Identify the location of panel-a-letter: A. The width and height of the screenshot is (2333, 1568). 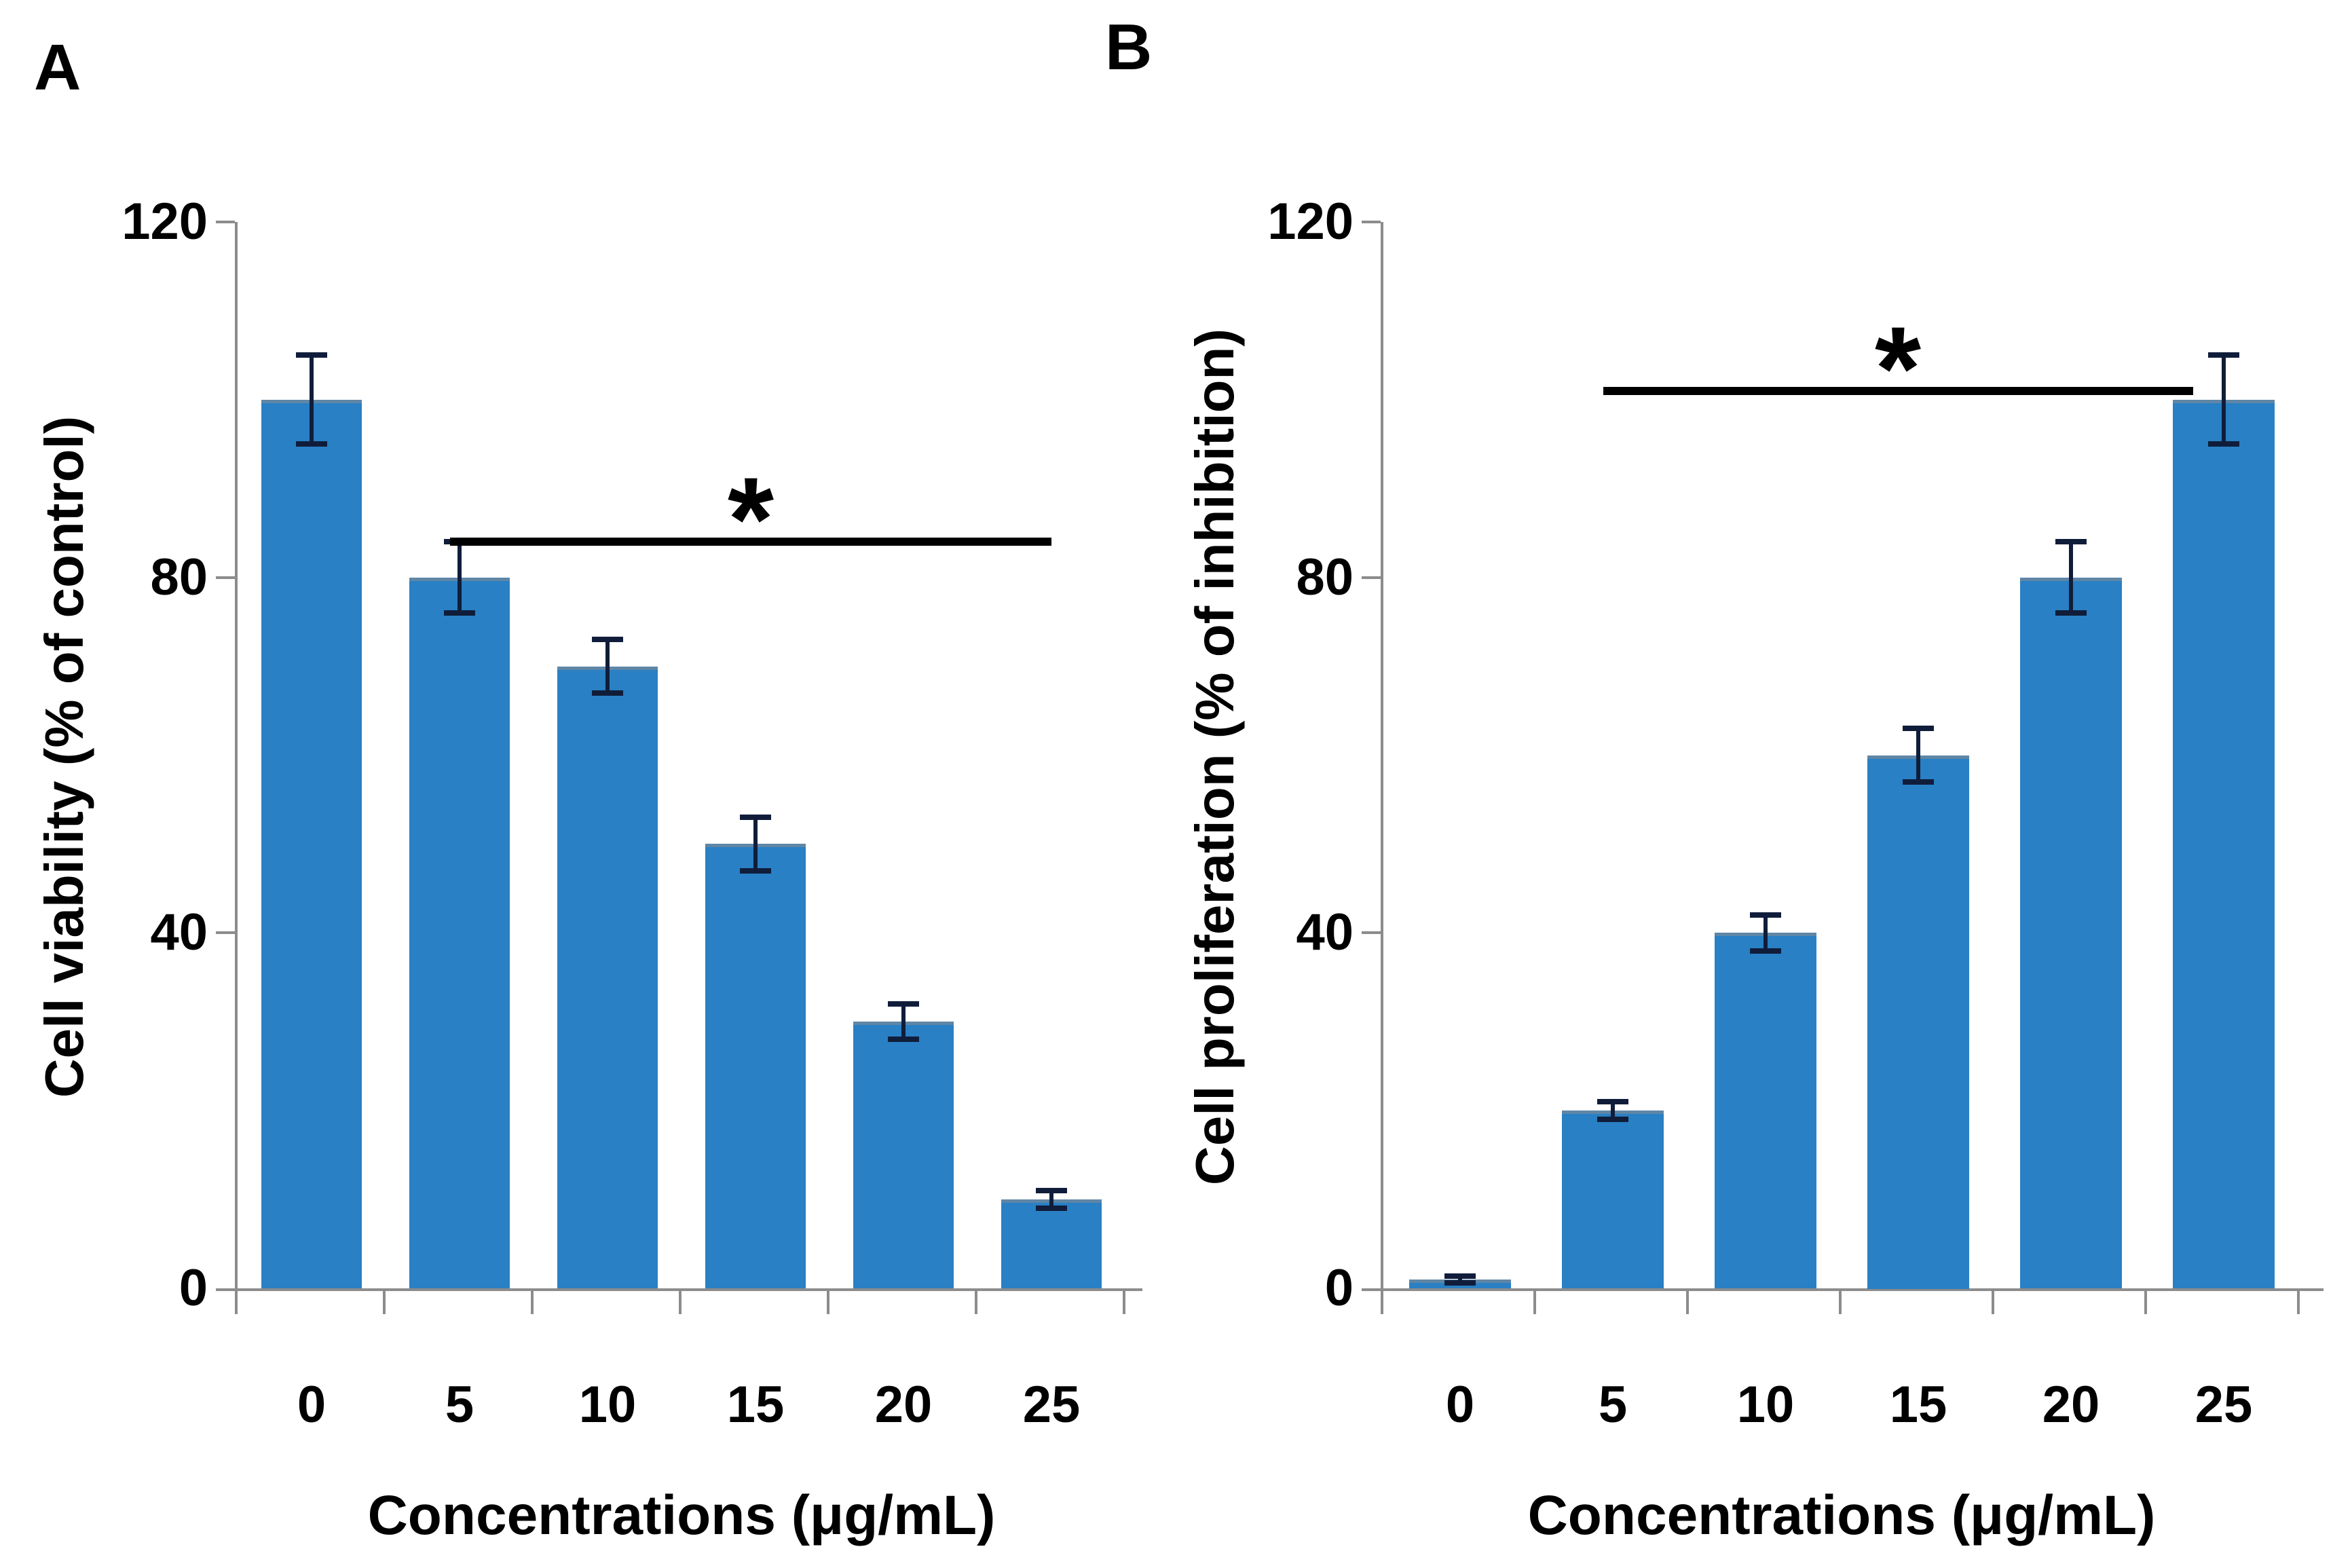
(57, 68).